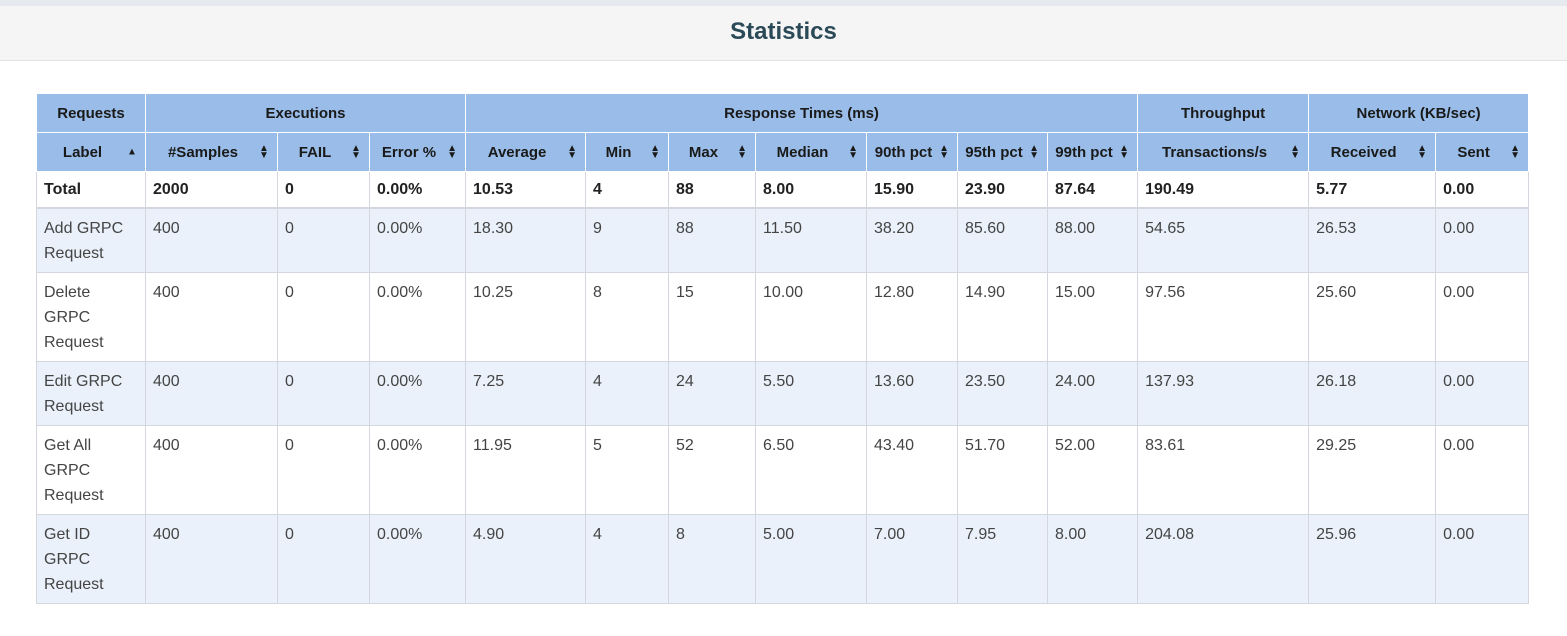  I want to click on column-header-label: Median, so click(802, 152).